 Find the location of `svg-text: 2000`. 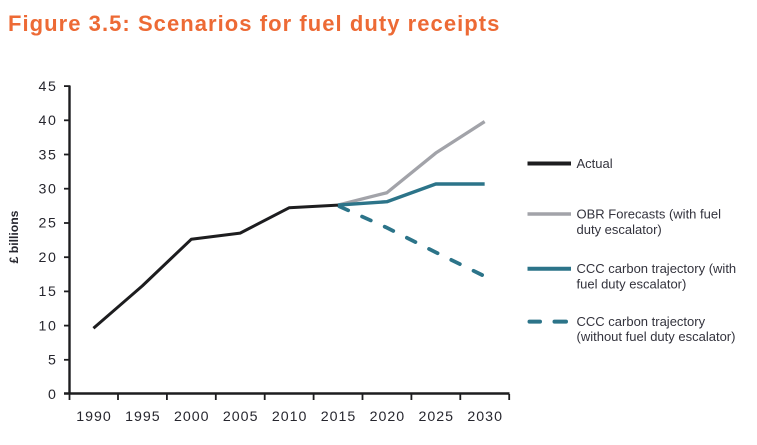

svg-text: 2000 is located at coordinates (192, 417).